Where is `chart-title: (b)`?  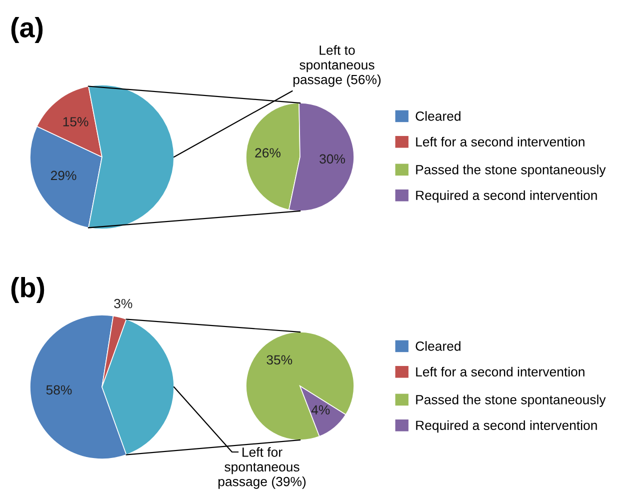 chart-title: (b) is located at coordinates (27, 290).